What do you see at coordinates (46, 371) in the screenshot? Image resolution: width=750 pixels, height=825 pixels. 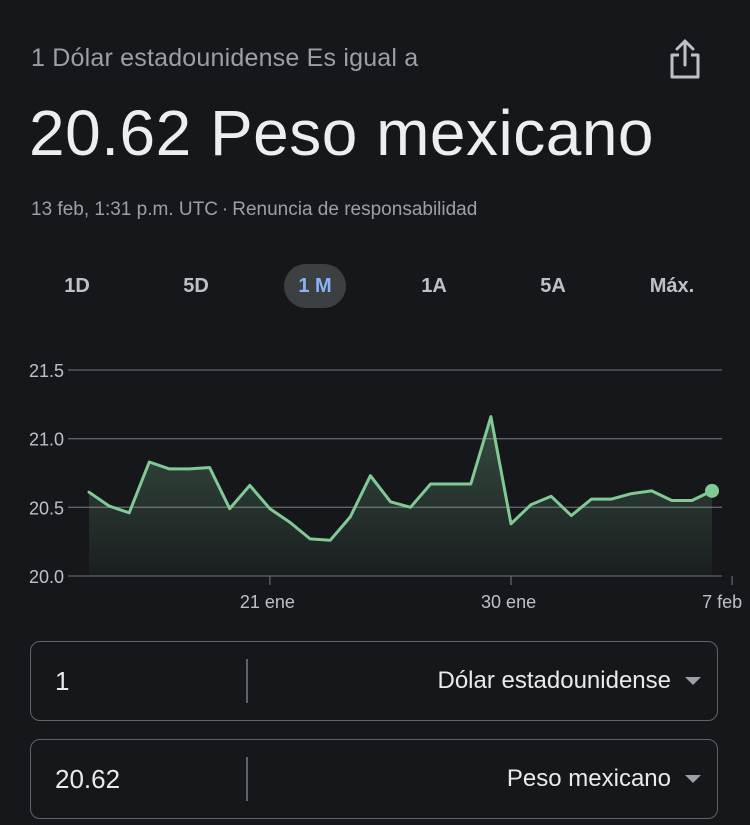 I see `y-tick-label: 21.5` at bounding box center [46, 371].